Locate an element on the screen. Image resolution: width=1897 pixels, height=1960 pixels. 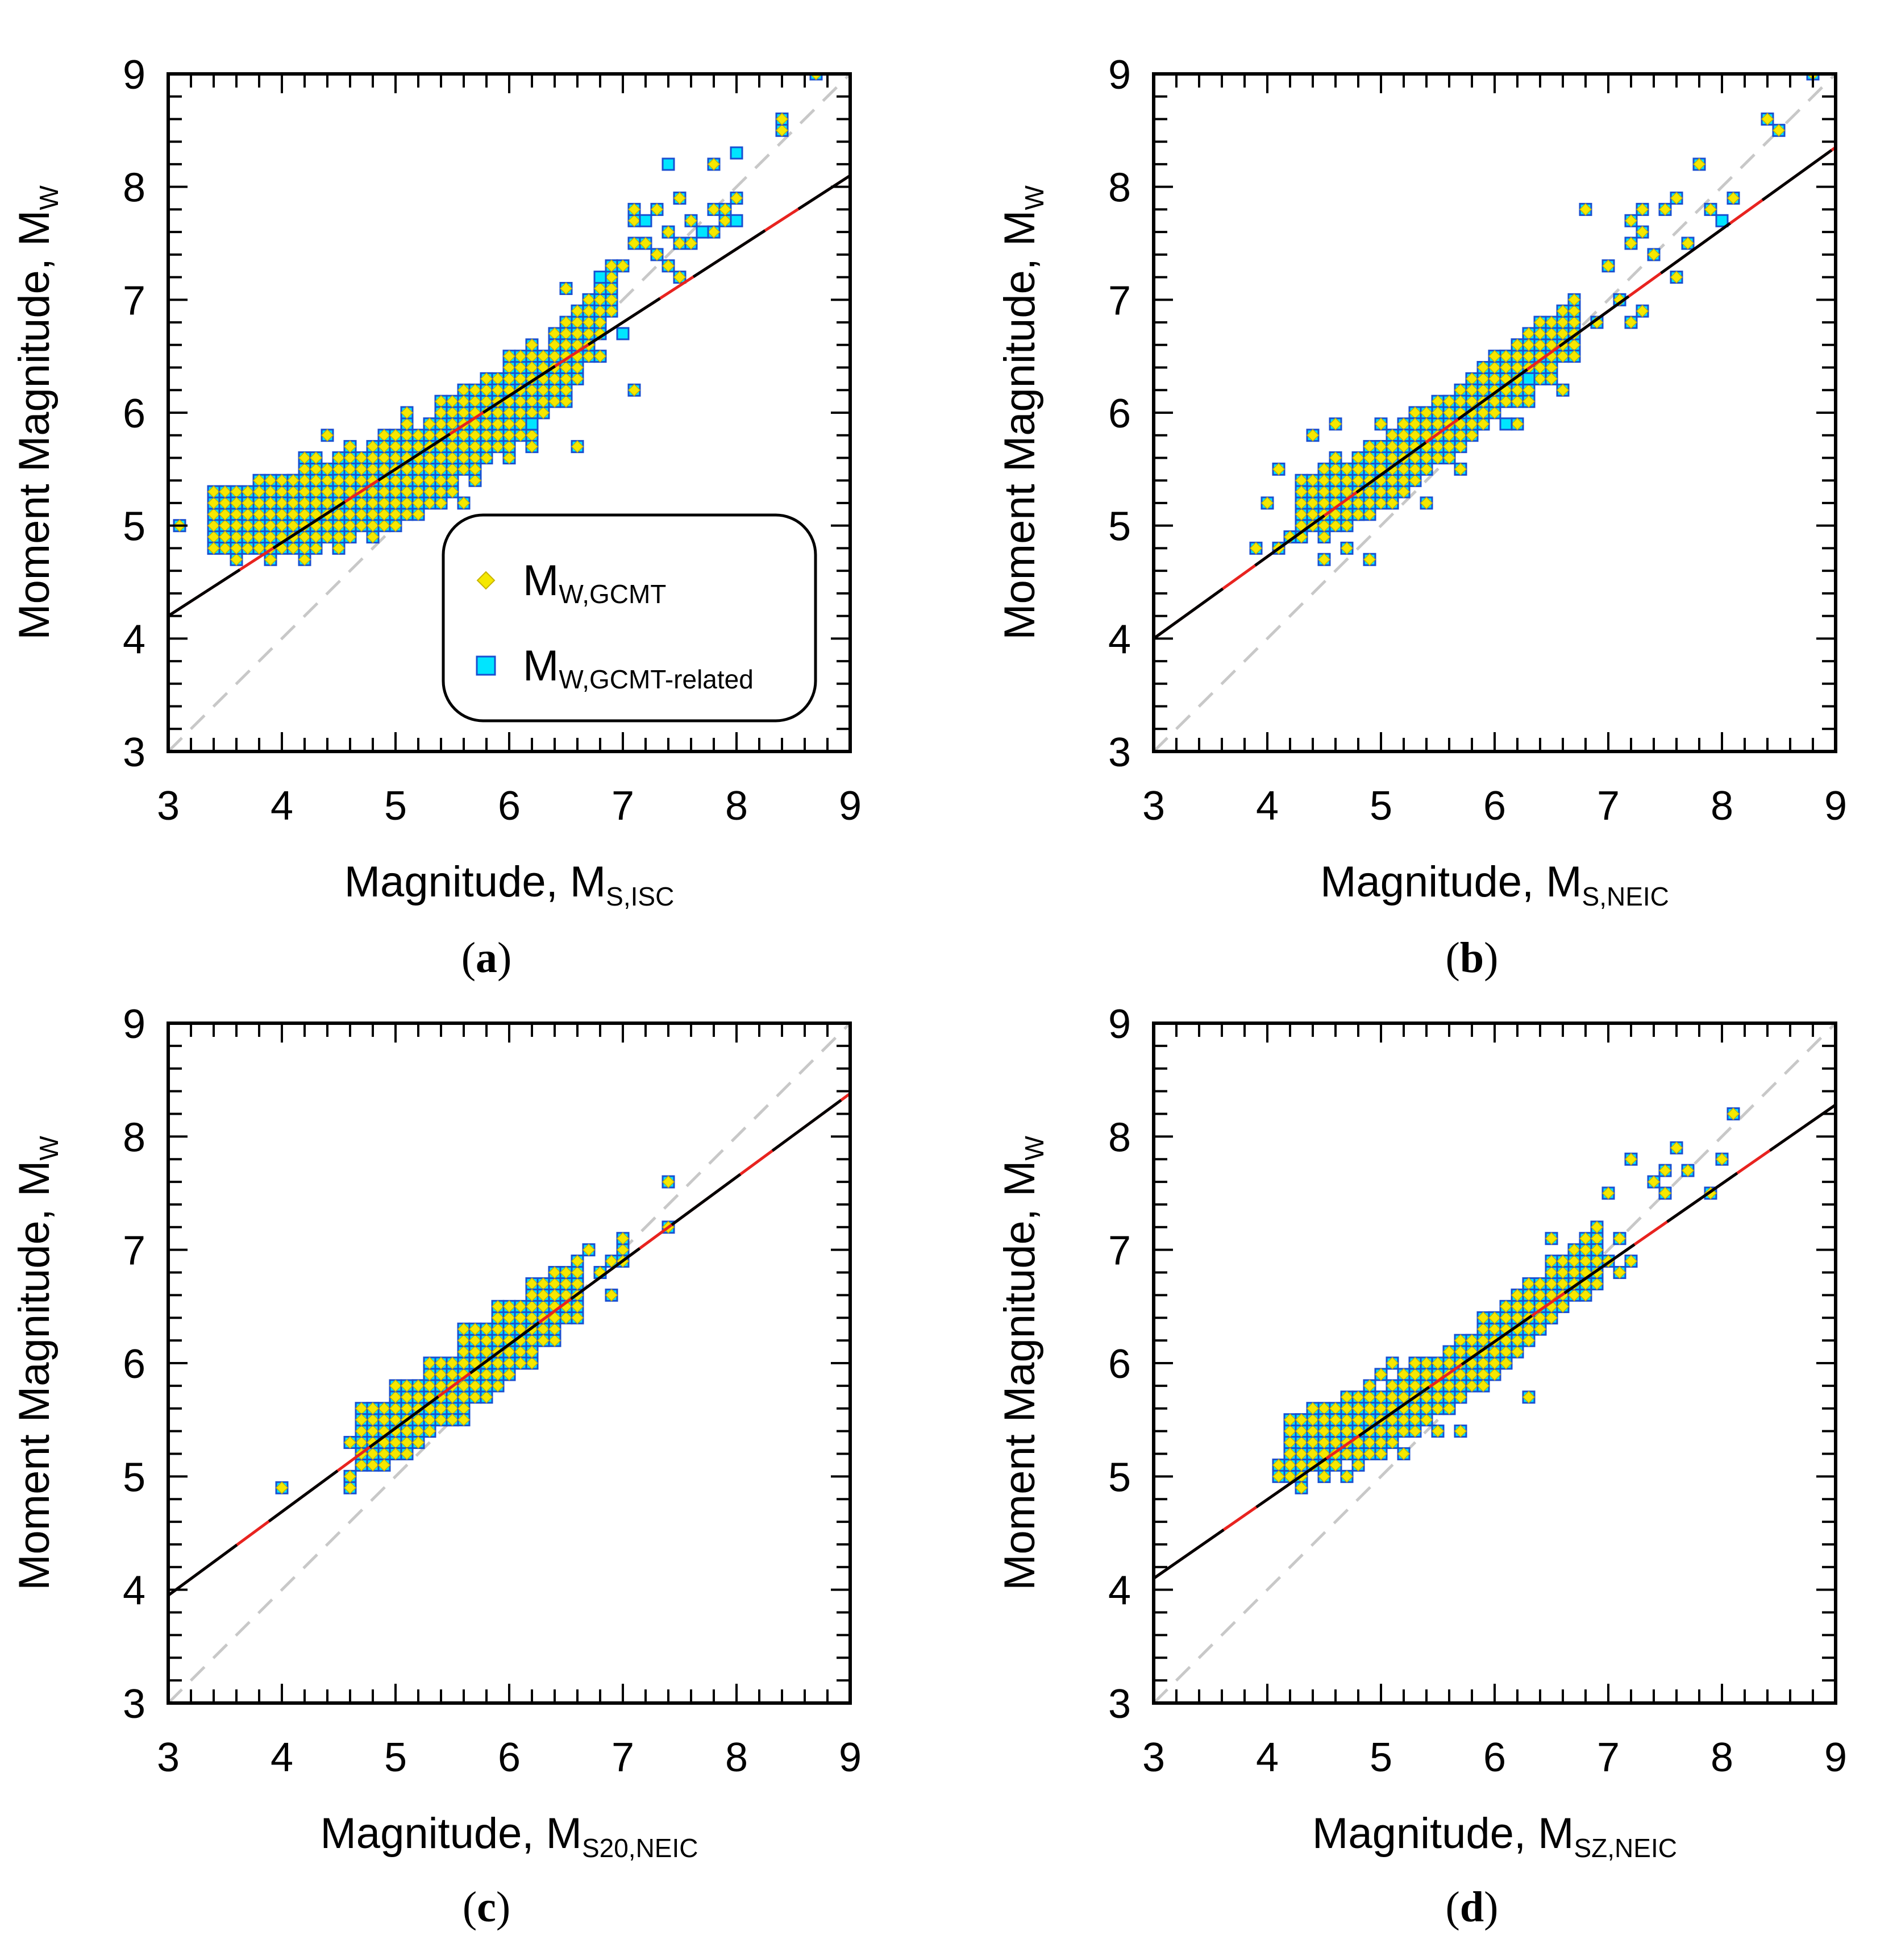
panel-label: (c) is located at coordinates (487, 1907).